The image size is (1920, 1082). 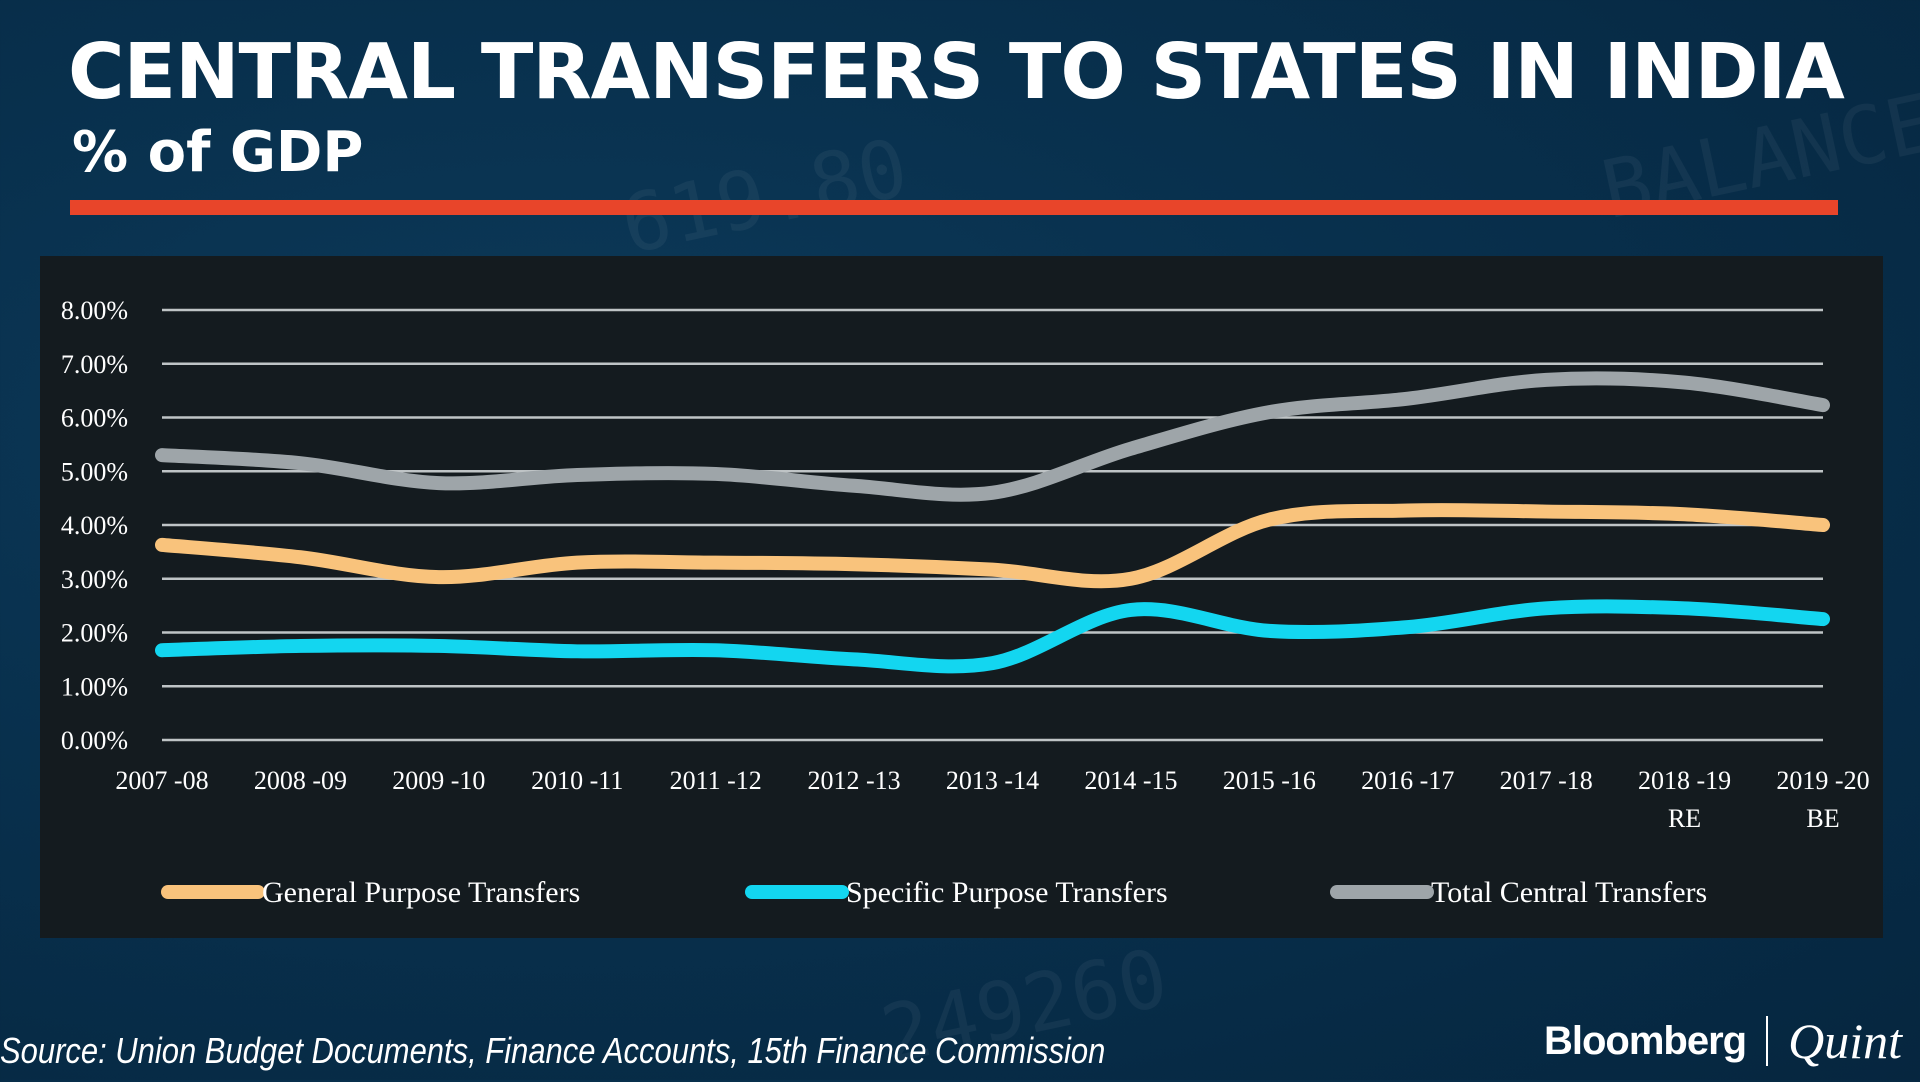 What do you see at coordinates (1007, 892) in the screenshot?
I see `legend-label-specific: Specific Purpose Transfers` at bounding box center [1007, 892].